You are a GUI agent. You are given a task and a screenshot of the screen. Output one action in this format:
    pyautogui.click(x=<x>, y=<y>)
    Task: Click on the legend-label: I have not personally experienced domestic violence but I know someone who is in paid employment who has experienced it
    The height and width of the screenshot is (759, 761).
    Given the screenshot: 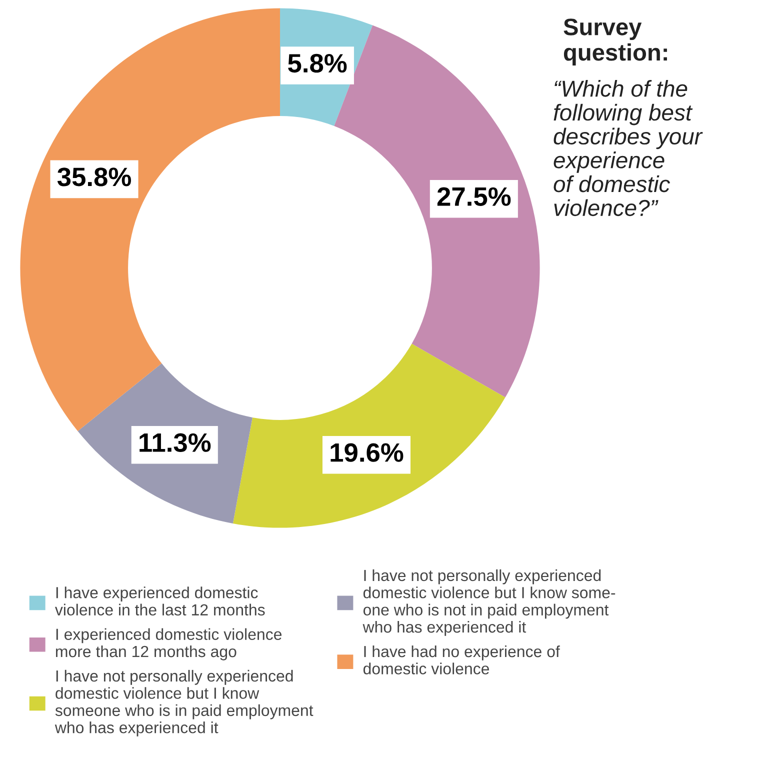 What is the action you would take?
    pyautogui.click(x=184, y=703)
    